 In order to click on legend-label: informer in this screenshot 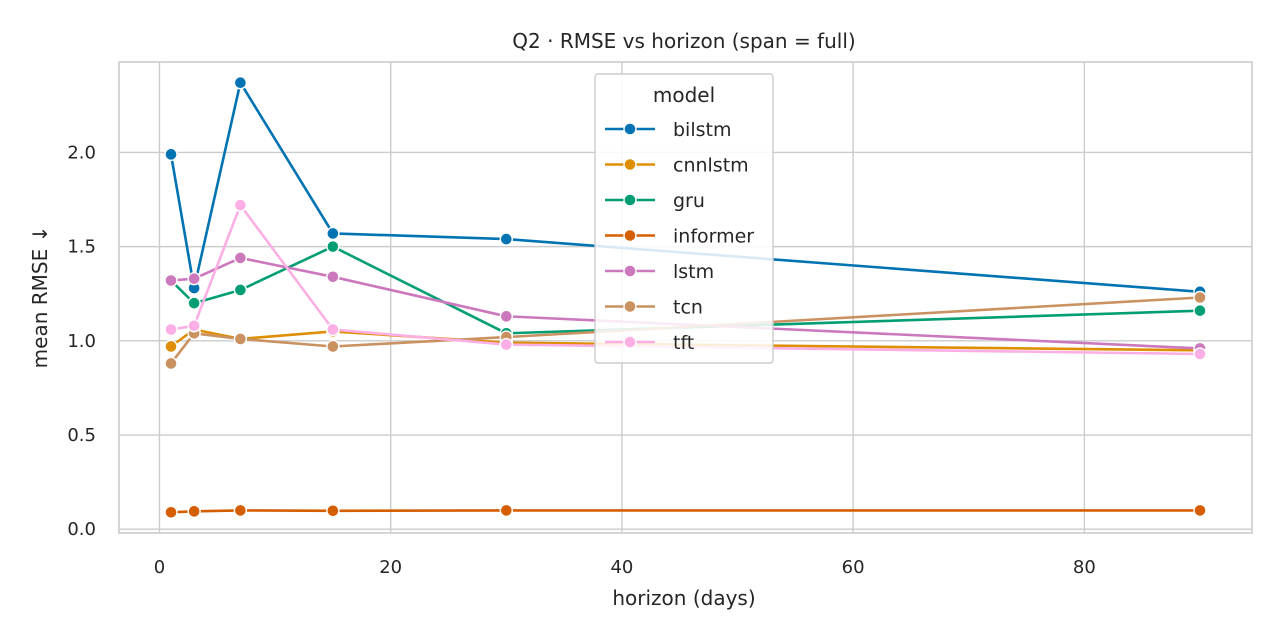, I will do `click(713, 237)`.